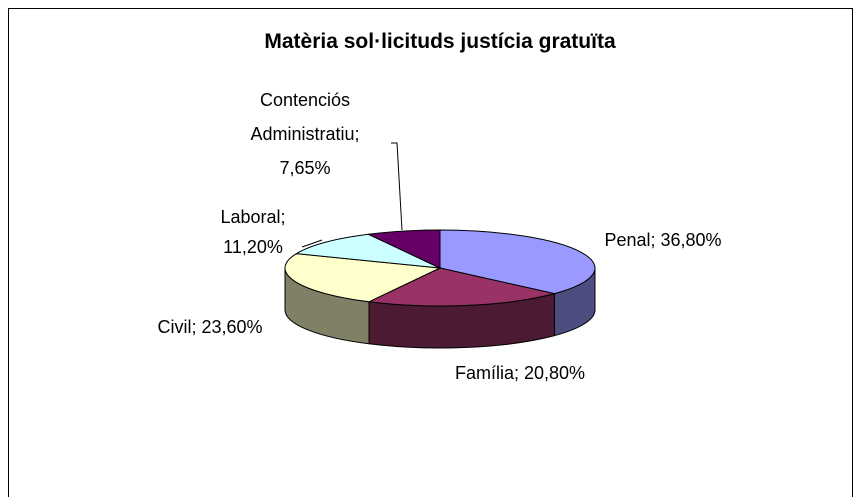  I want to click on label-name: Família, so click(485, 373).